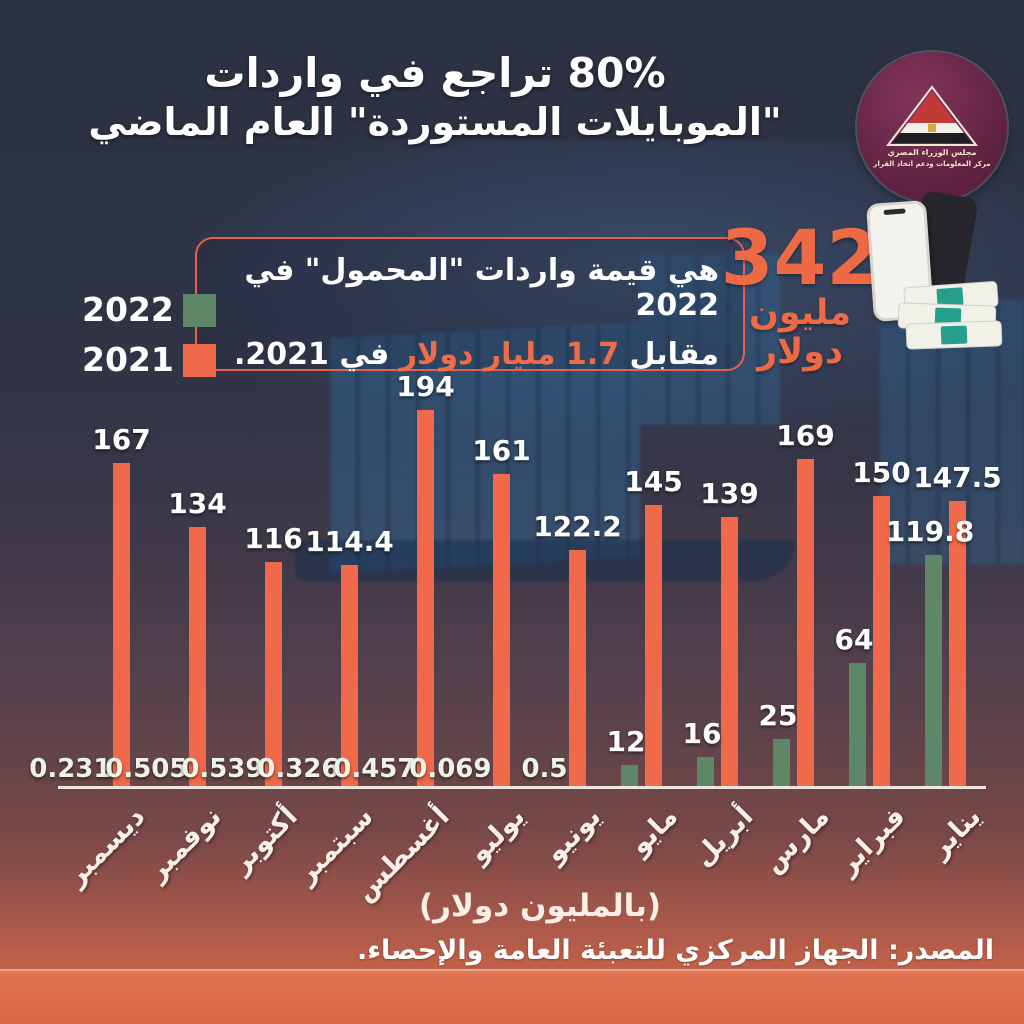 The image size is (1024, 1024). Describe the element at coordinates (957, 477) in the screenshot. I see `value-2021-11: 147.5` at that location.